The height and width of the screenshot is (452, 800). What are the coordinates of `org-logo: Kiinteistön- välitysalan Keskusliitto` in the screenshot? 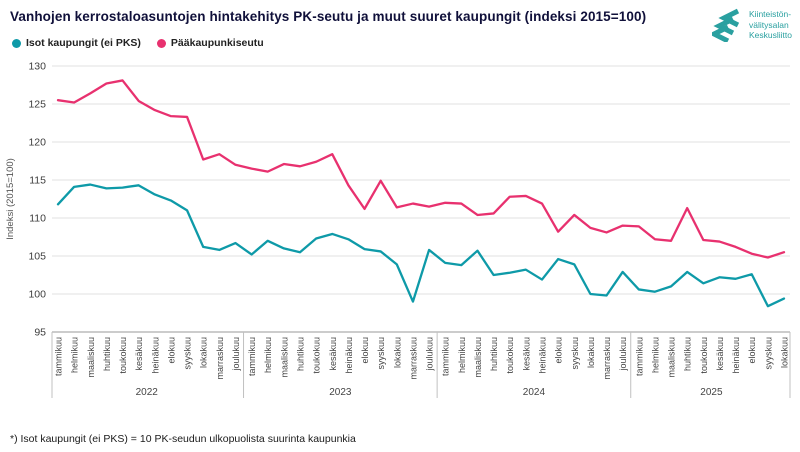 It's located at (752, 25).